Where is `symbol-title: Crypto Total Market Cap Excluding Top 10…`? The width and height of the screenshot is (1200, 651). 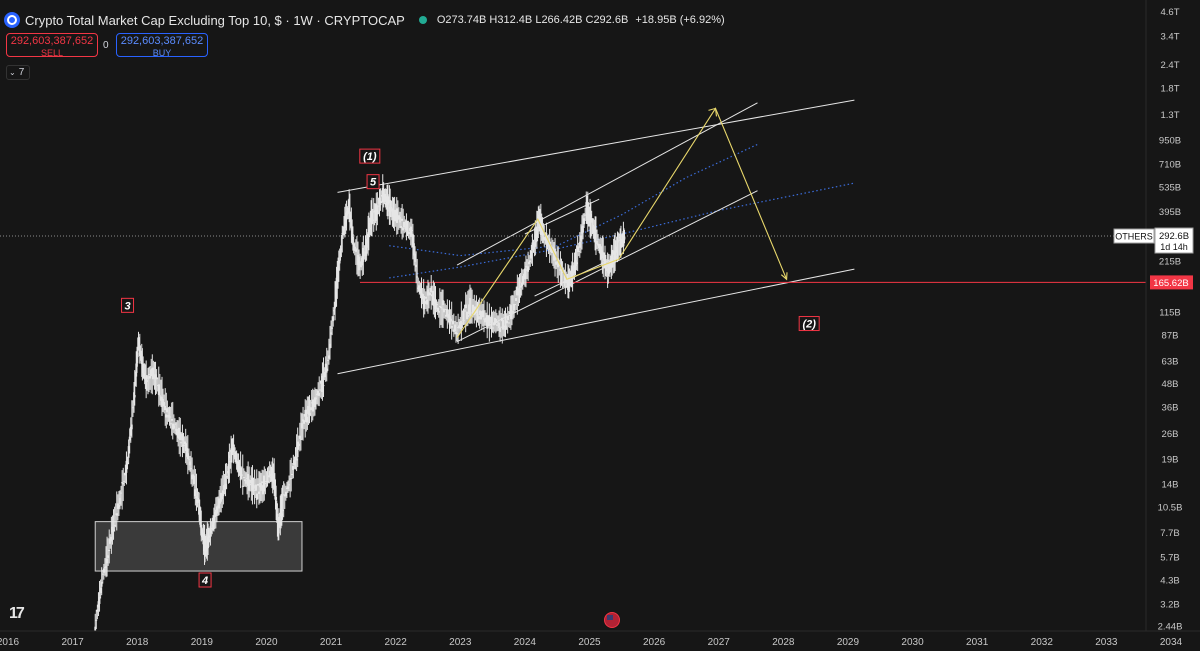
symbol-title: Crypto Total Market Cap Excluding Top 10… is located at coordinates (215, 20).